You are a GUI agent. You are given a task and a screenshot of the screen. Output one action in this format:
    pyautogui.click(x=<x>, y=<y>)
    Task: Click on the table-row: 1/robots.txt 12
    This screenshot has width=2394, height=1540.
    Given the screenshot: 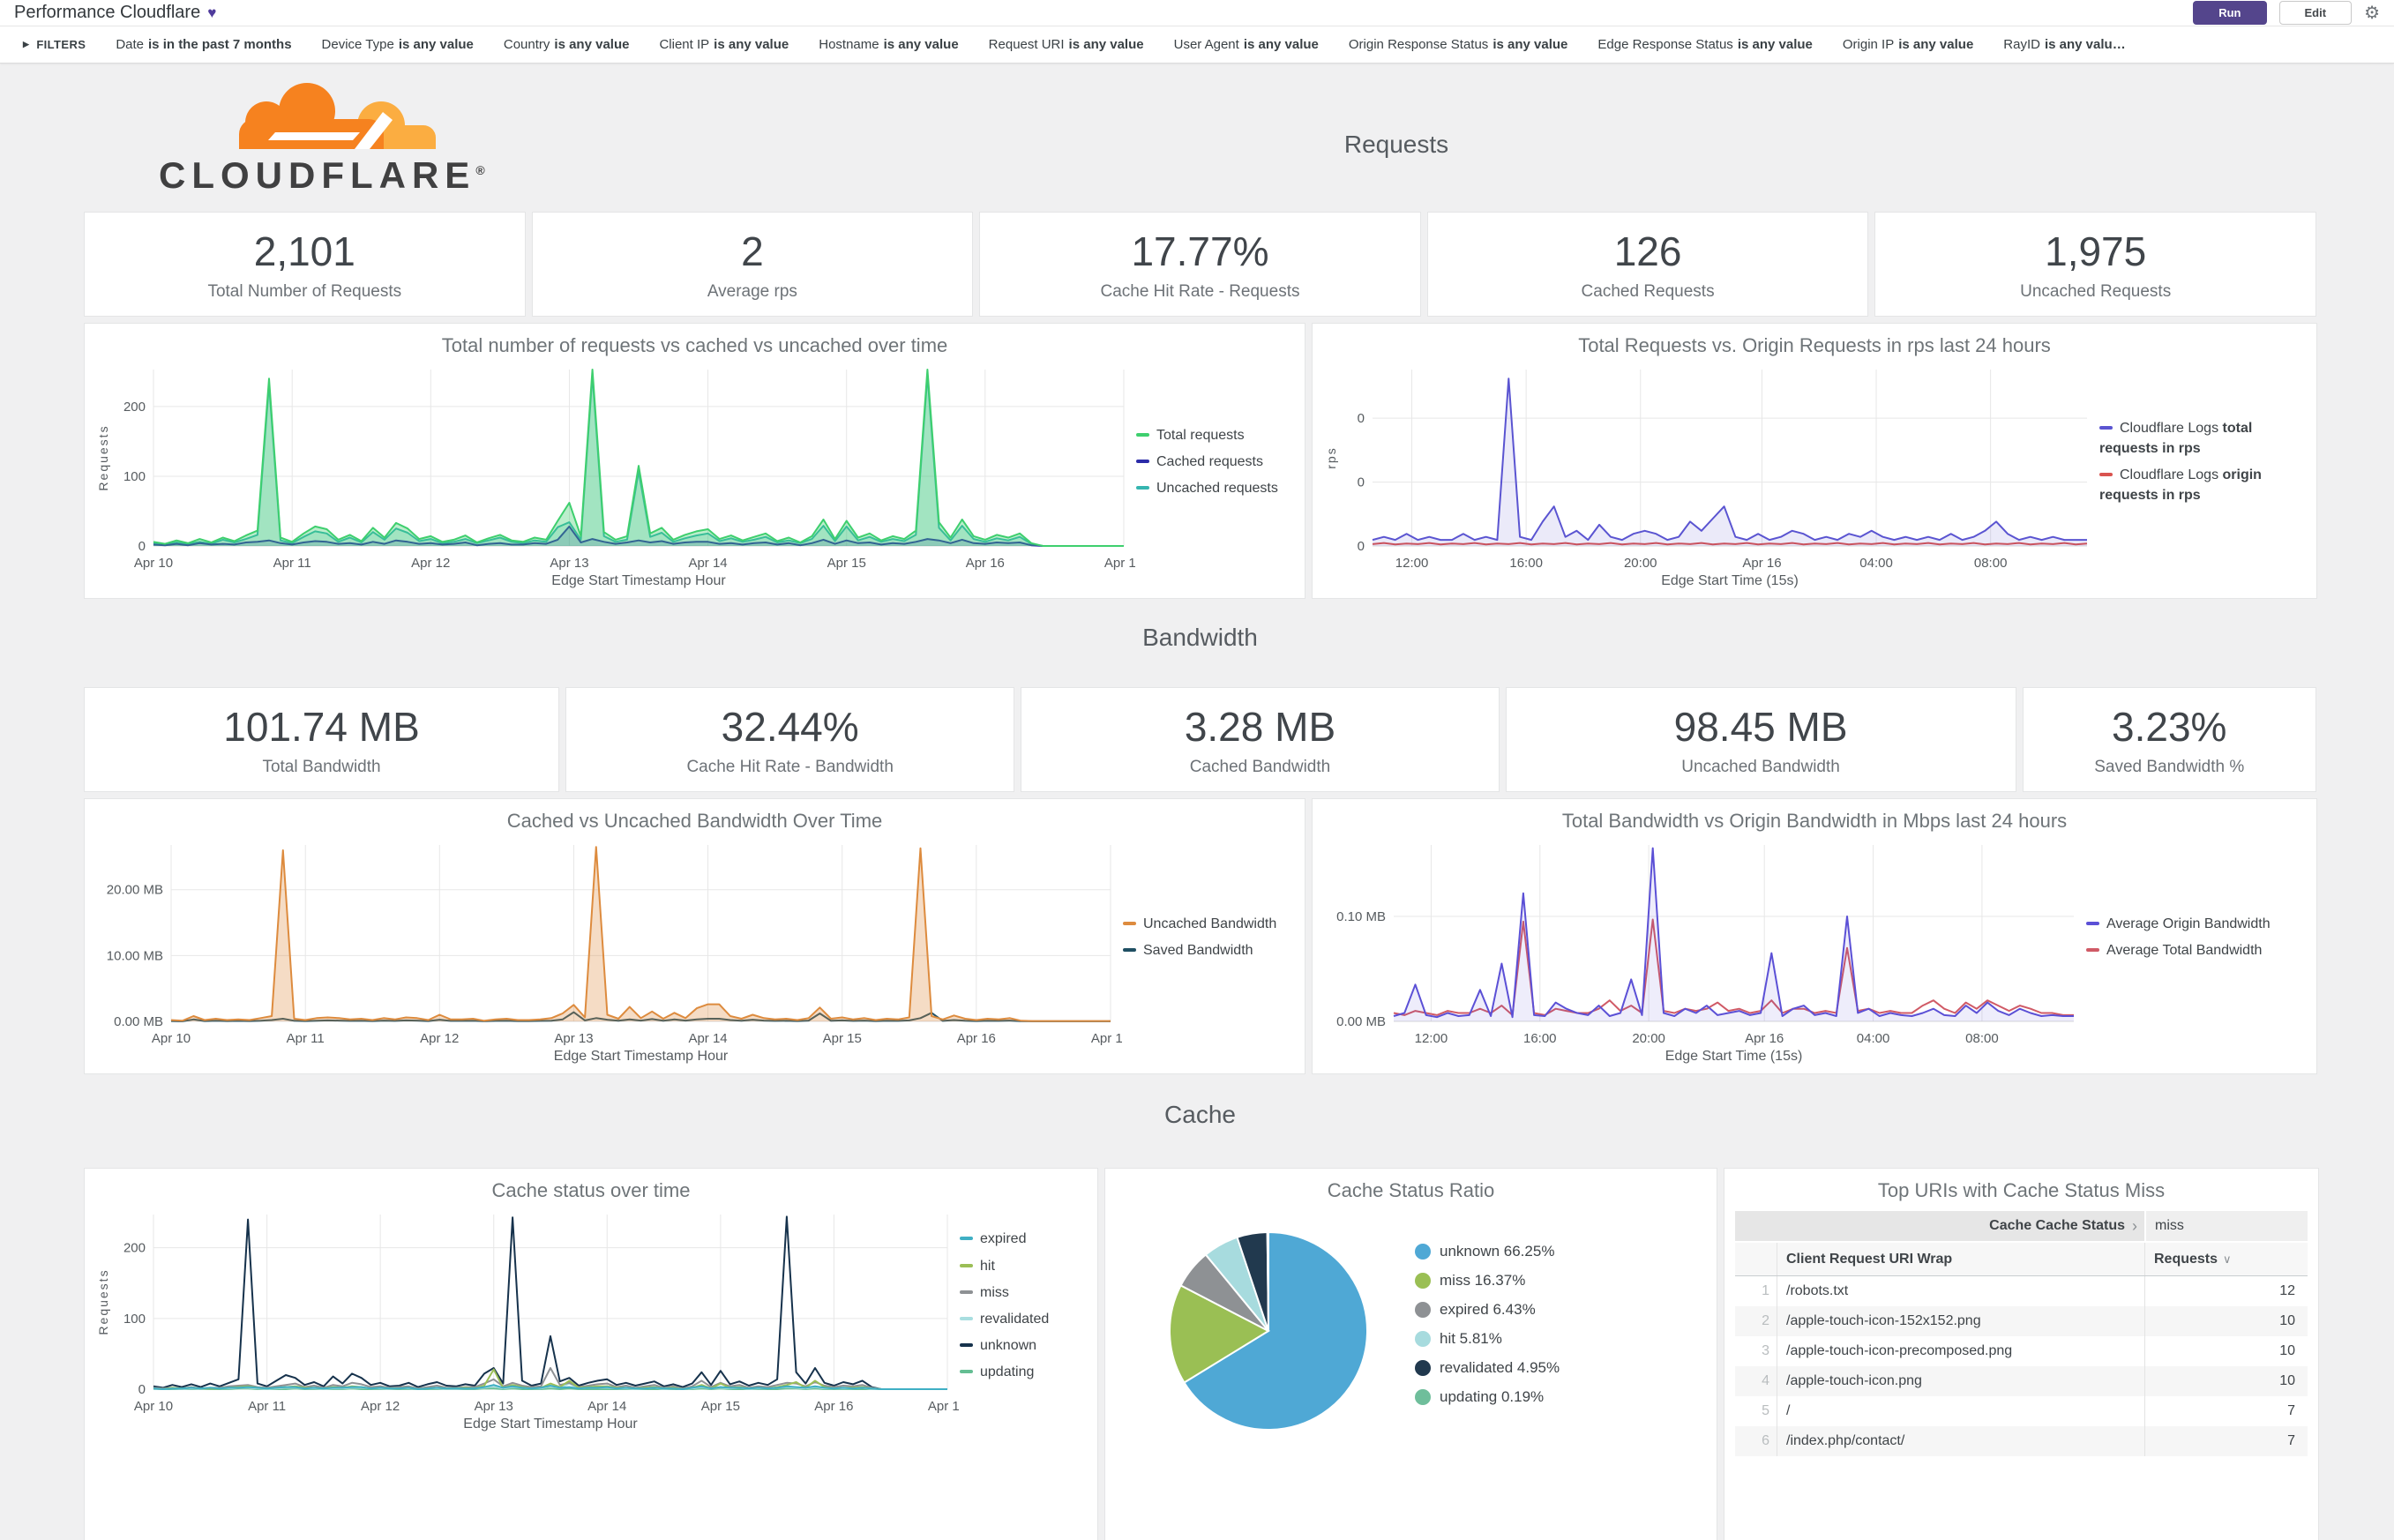 What is the action you would take?
    pyautogui.click(x=2022, y=1291)
    